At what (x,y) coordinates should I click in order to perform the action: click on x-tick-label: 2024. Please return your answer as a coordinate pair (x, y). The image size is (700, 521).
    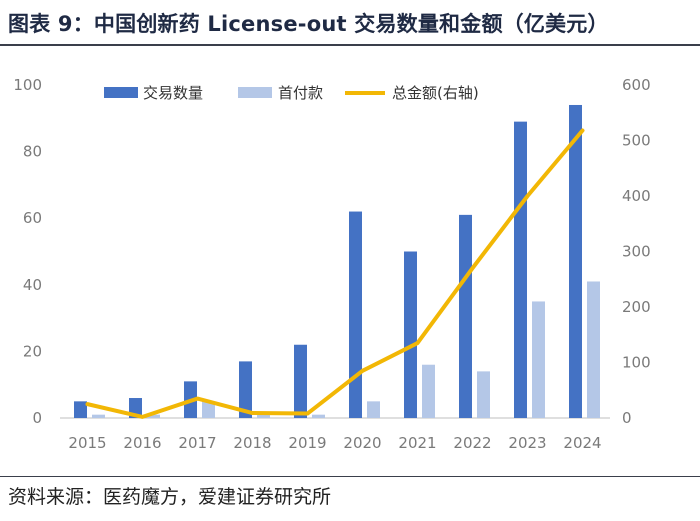
    Looking at the image, I should click on (582, 443).